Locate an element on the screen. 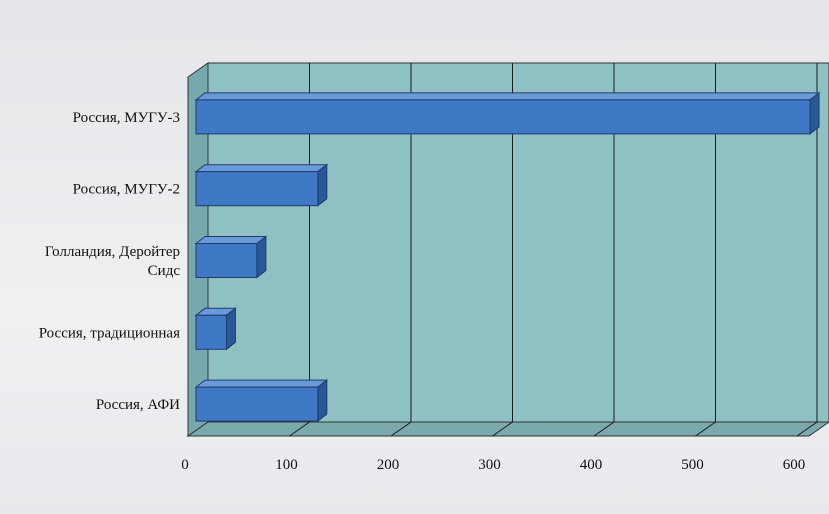  category-label: Россия, традиционная is located at coordinates (109, 333).